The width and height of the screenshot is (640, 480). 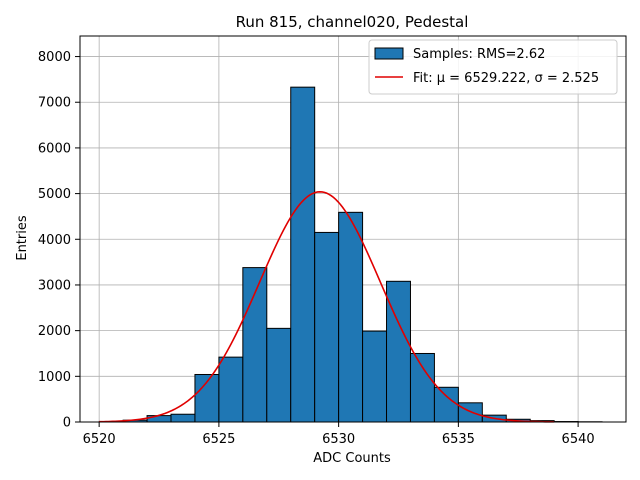 What do you see at coordinates (67, 423) in the screenshot?
I see `y-tick-label: 0` at bounding box center [67, 423].